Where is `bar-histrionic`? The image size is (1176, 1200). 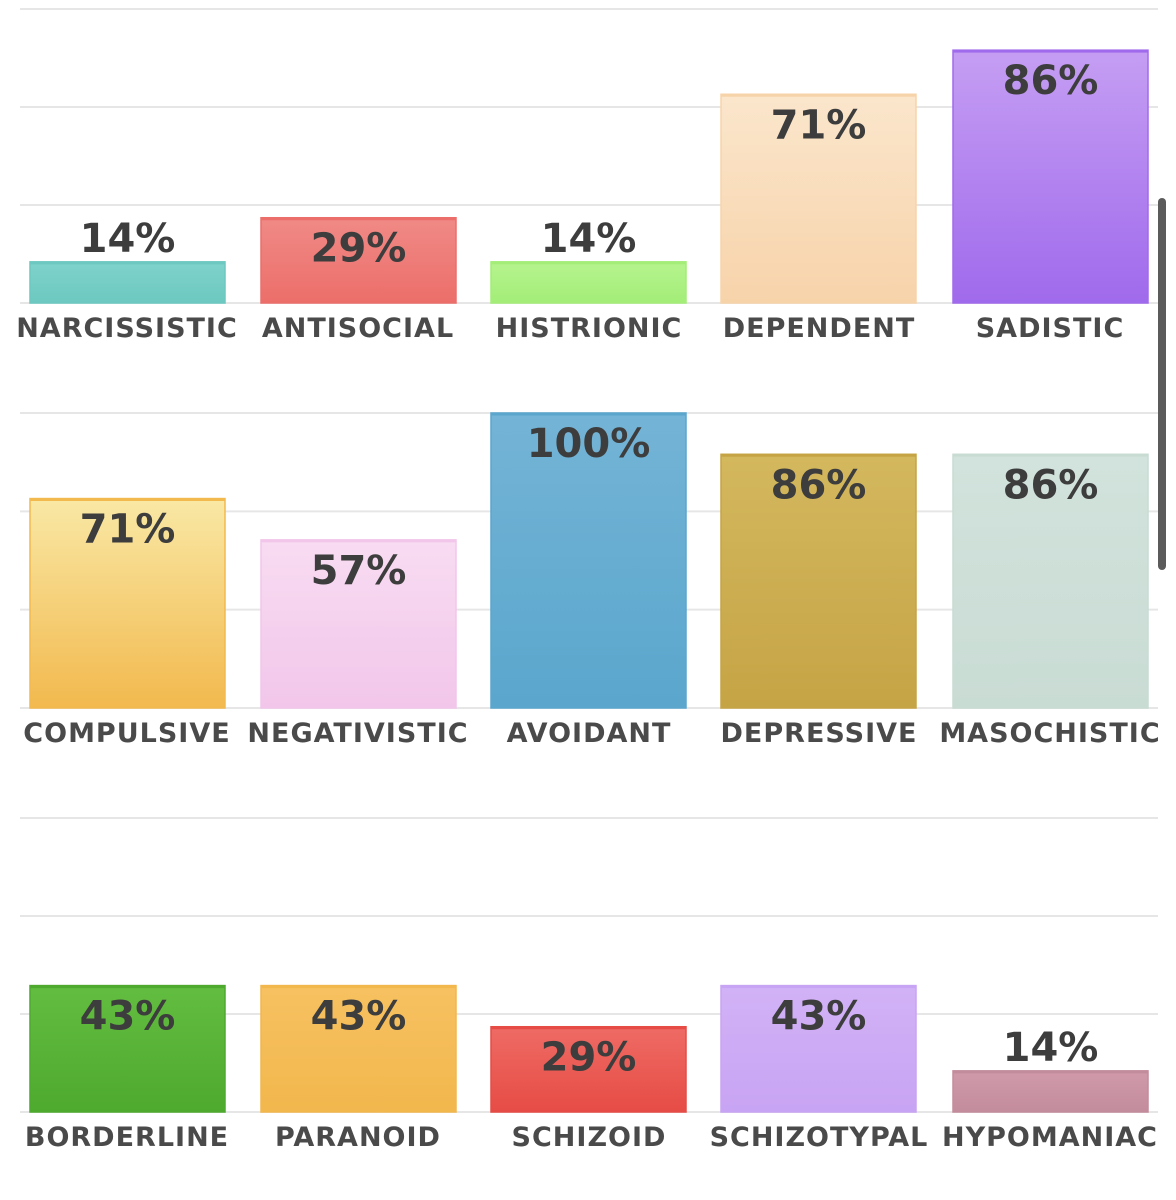
bar-histrionic is located at coordinates (588, 282).